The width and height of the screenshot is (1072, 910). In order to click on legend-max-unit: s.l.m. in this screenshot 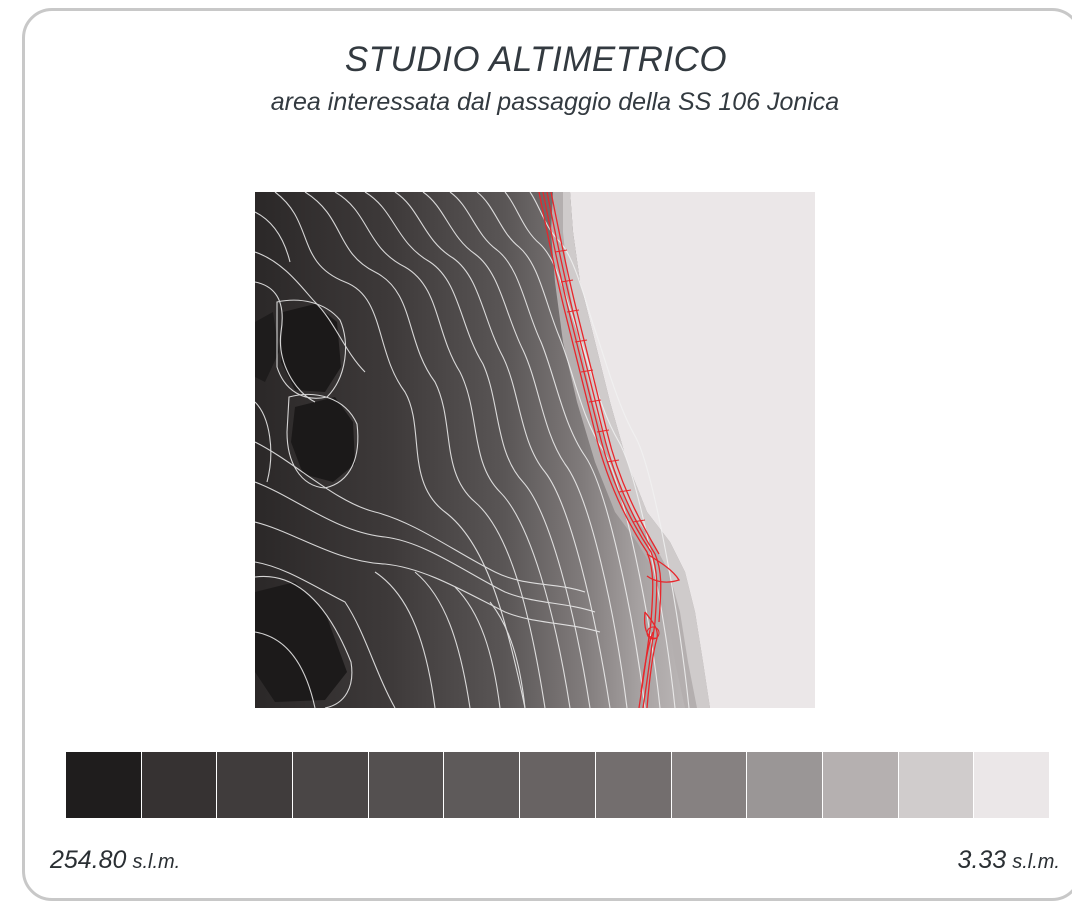, I will do `click(156, 862)`.